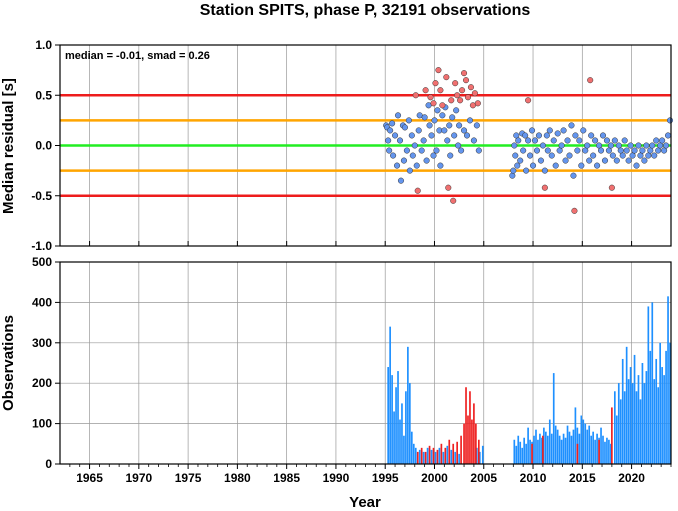  Describe the element at coordinates (43, 146) in the screenshot. I see `residual-y-tick-label: 0.0` at that location.